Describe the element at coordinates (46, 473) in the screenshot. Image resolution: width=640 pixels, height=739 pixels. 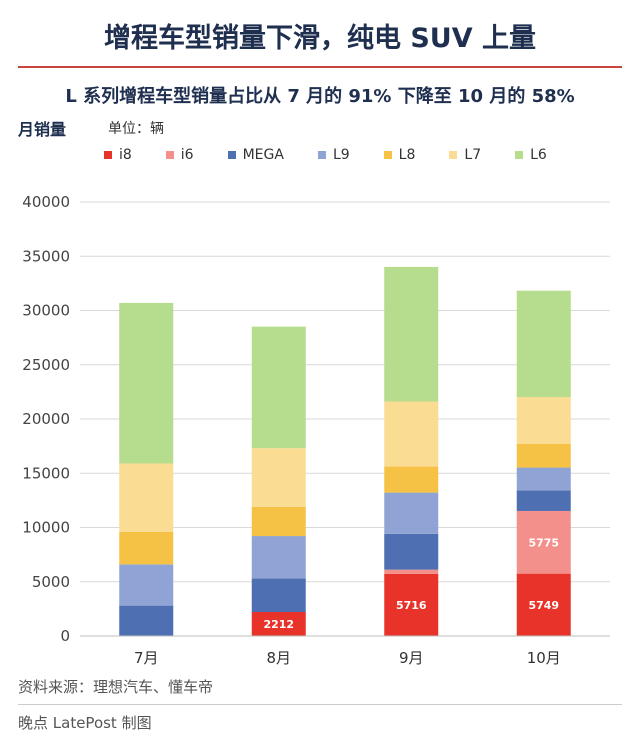
I see `y-tick-label: 15000` at that location.